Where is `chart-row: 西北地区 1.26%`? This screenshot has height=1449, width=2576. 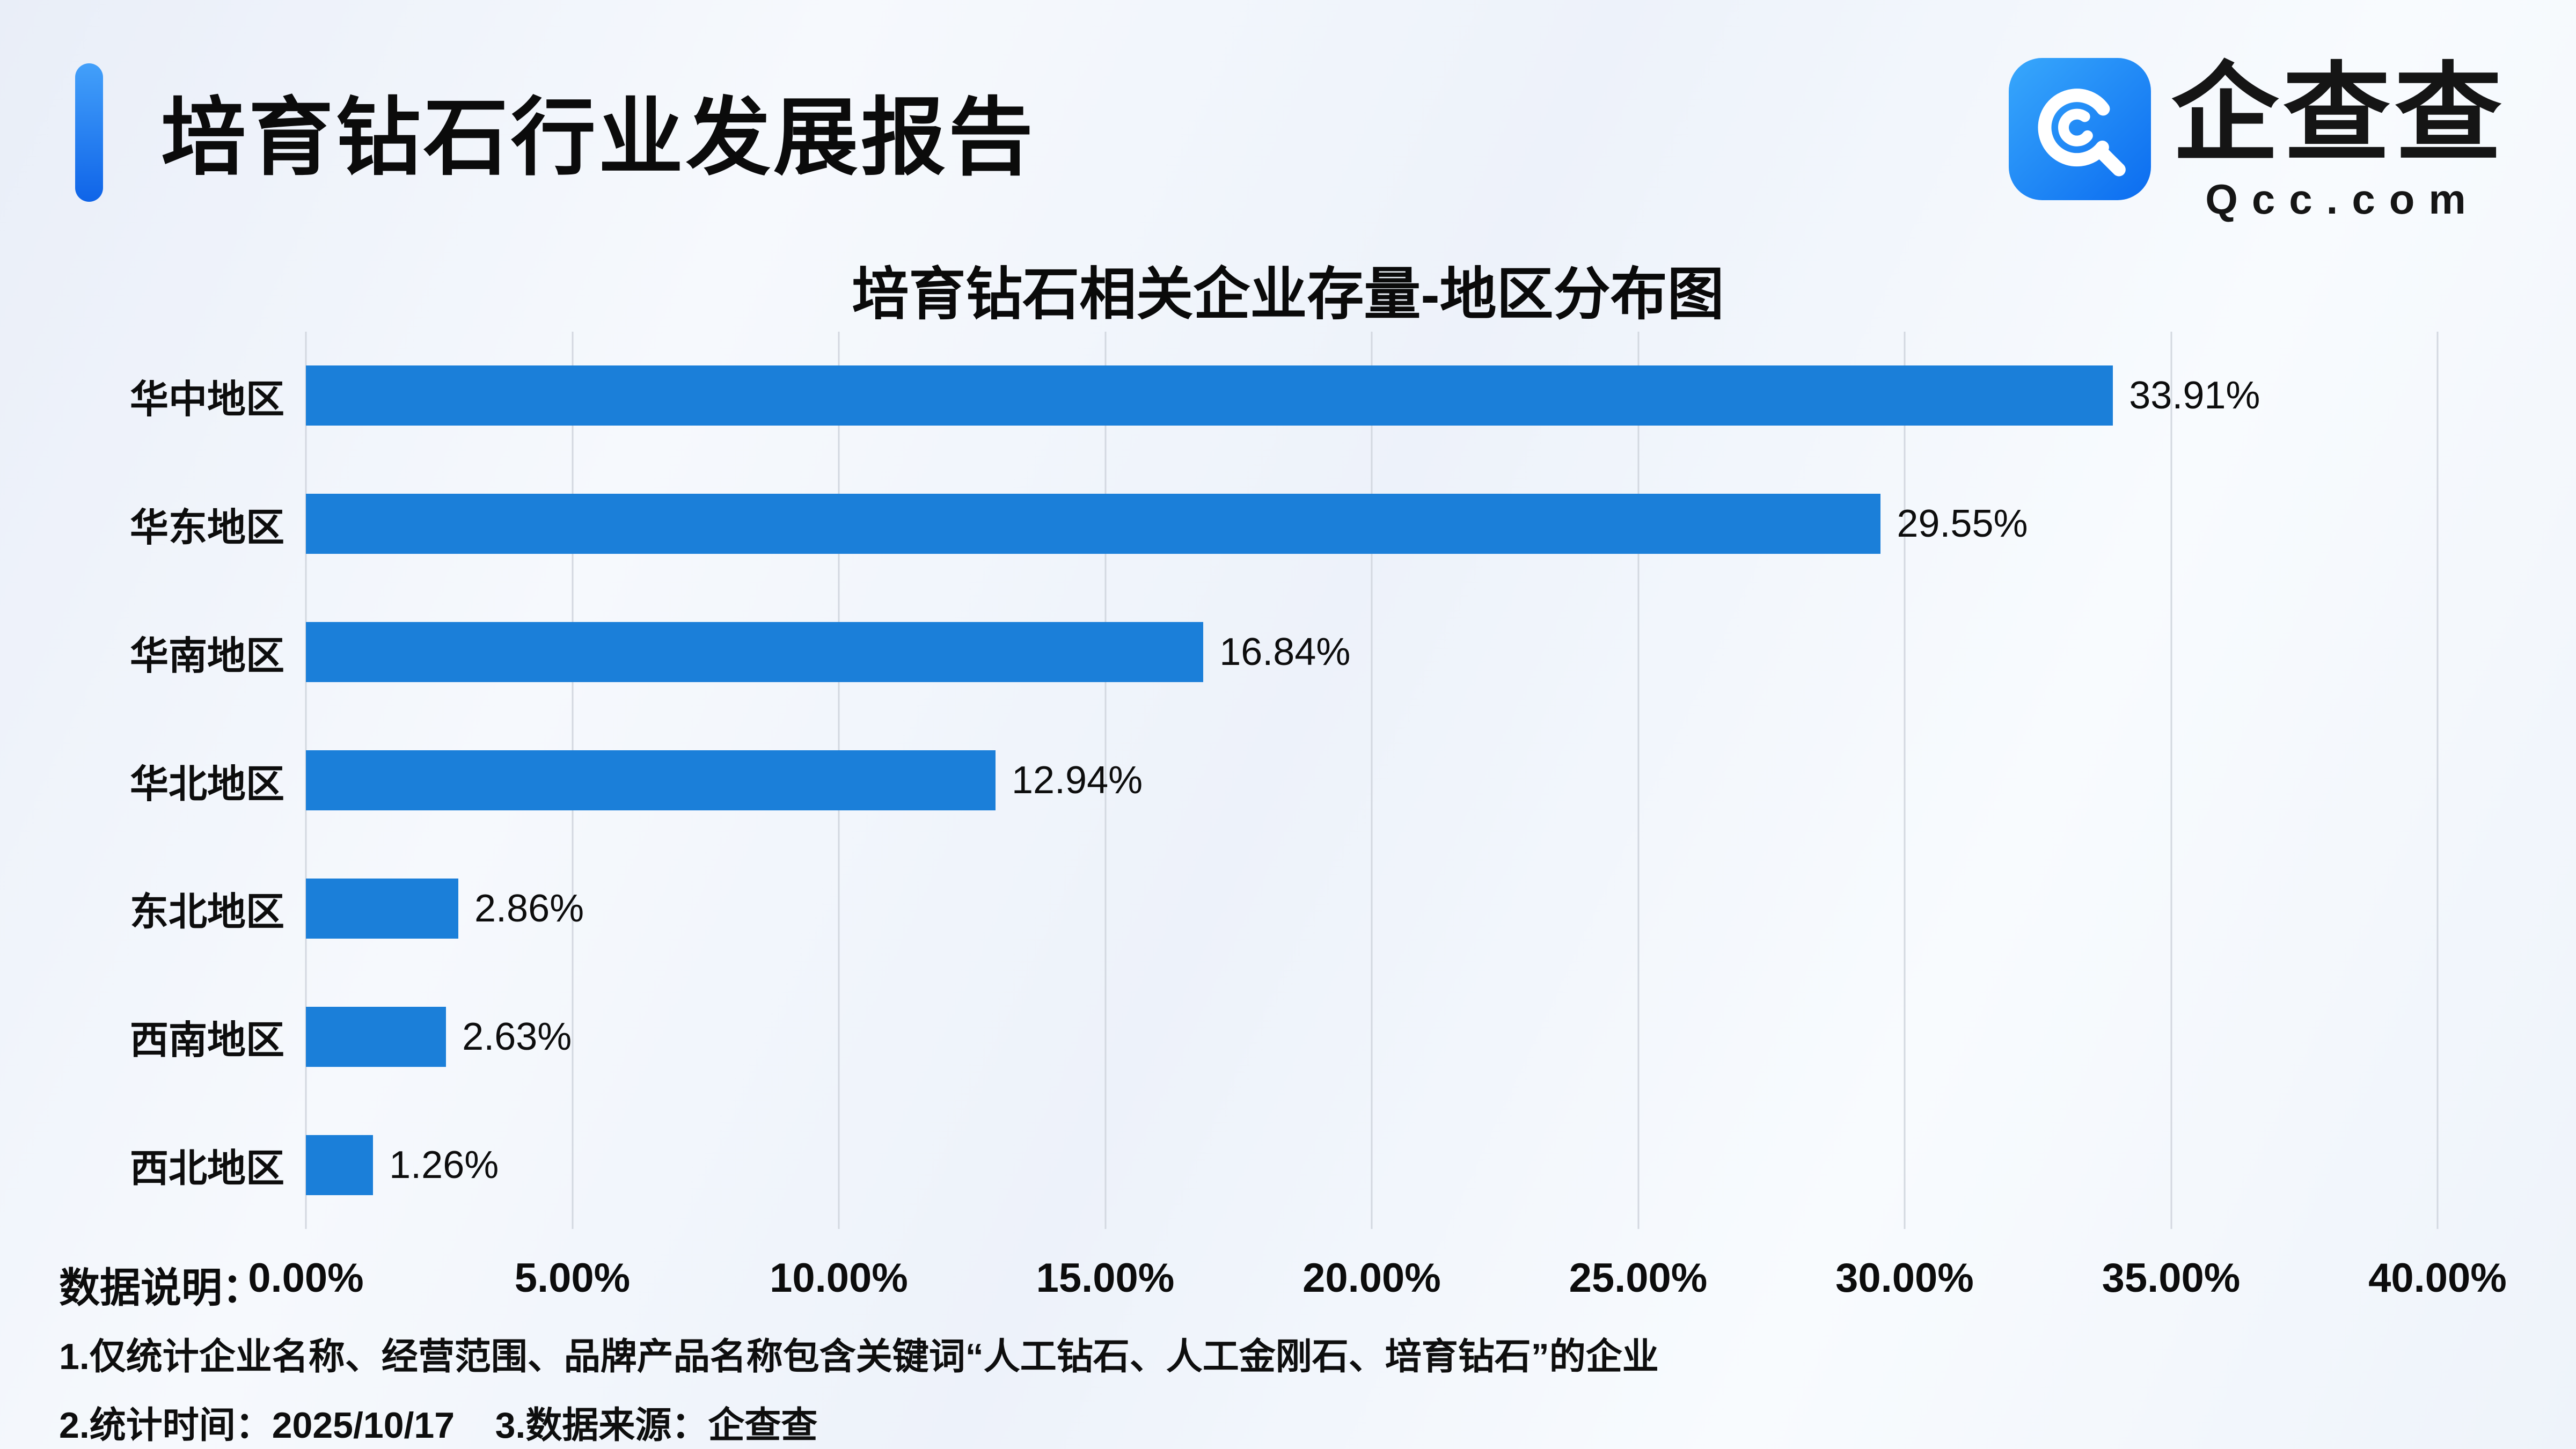
chart-row: 西北地区 1.26% is located at coordinates (1250, 1165).